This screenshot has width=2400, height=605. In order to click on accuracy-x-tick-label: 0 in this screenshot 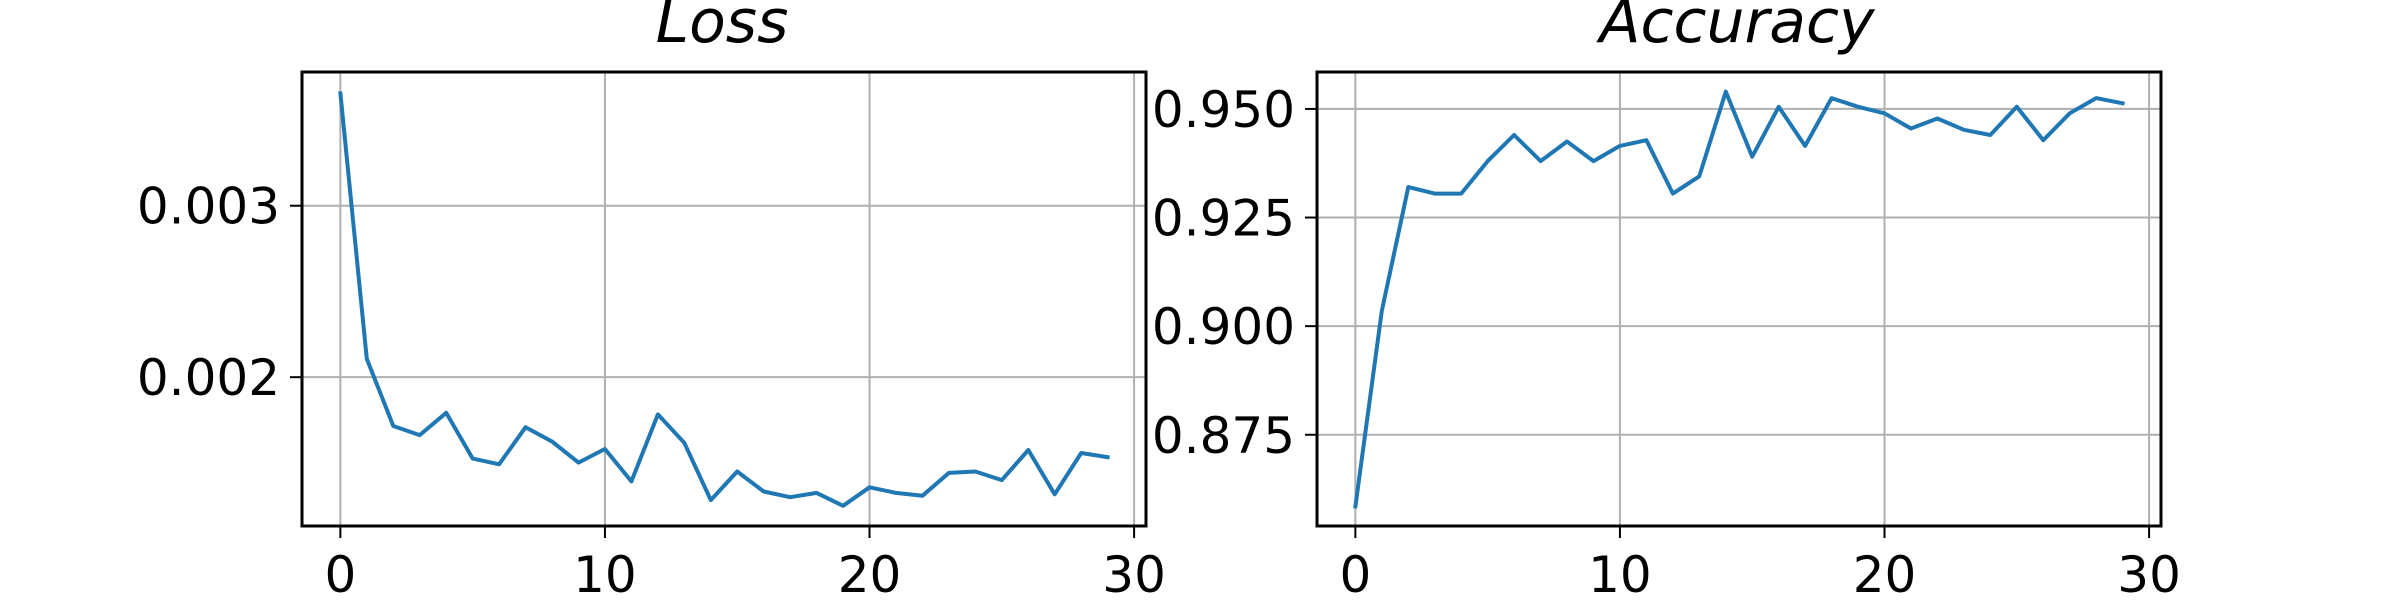, I will do `click(1355, 573)`.